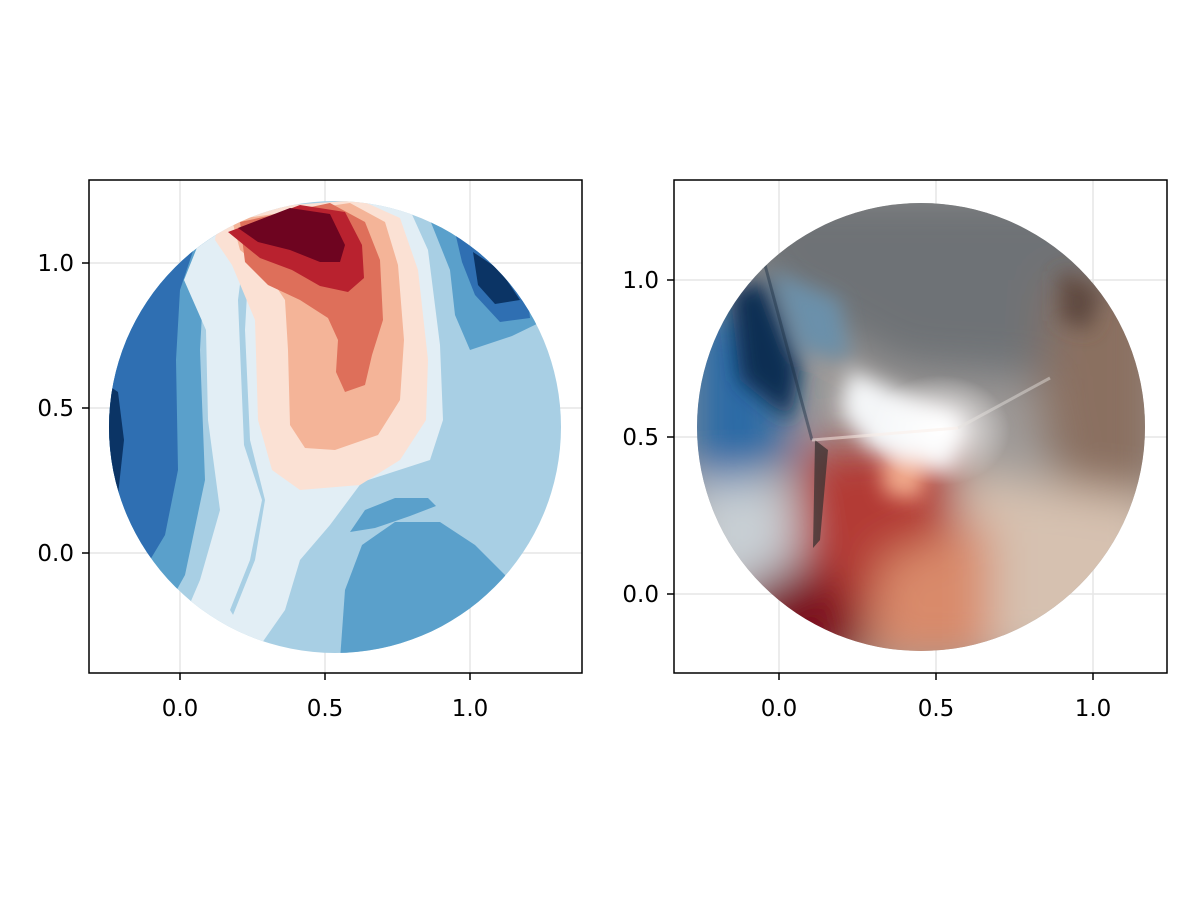  I want to click on left-x-tick-label-1: 0.5, so click(325, 709).